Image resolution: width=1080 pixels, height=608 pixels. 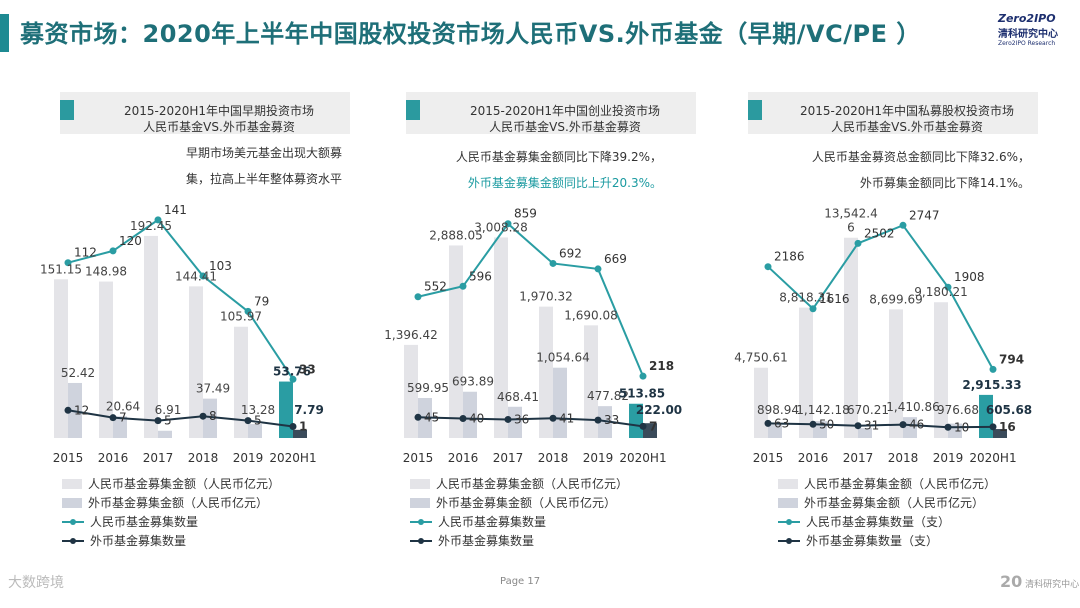 I want to click on data-label-usd-amount: 599.95, so click(x=428, y=388).